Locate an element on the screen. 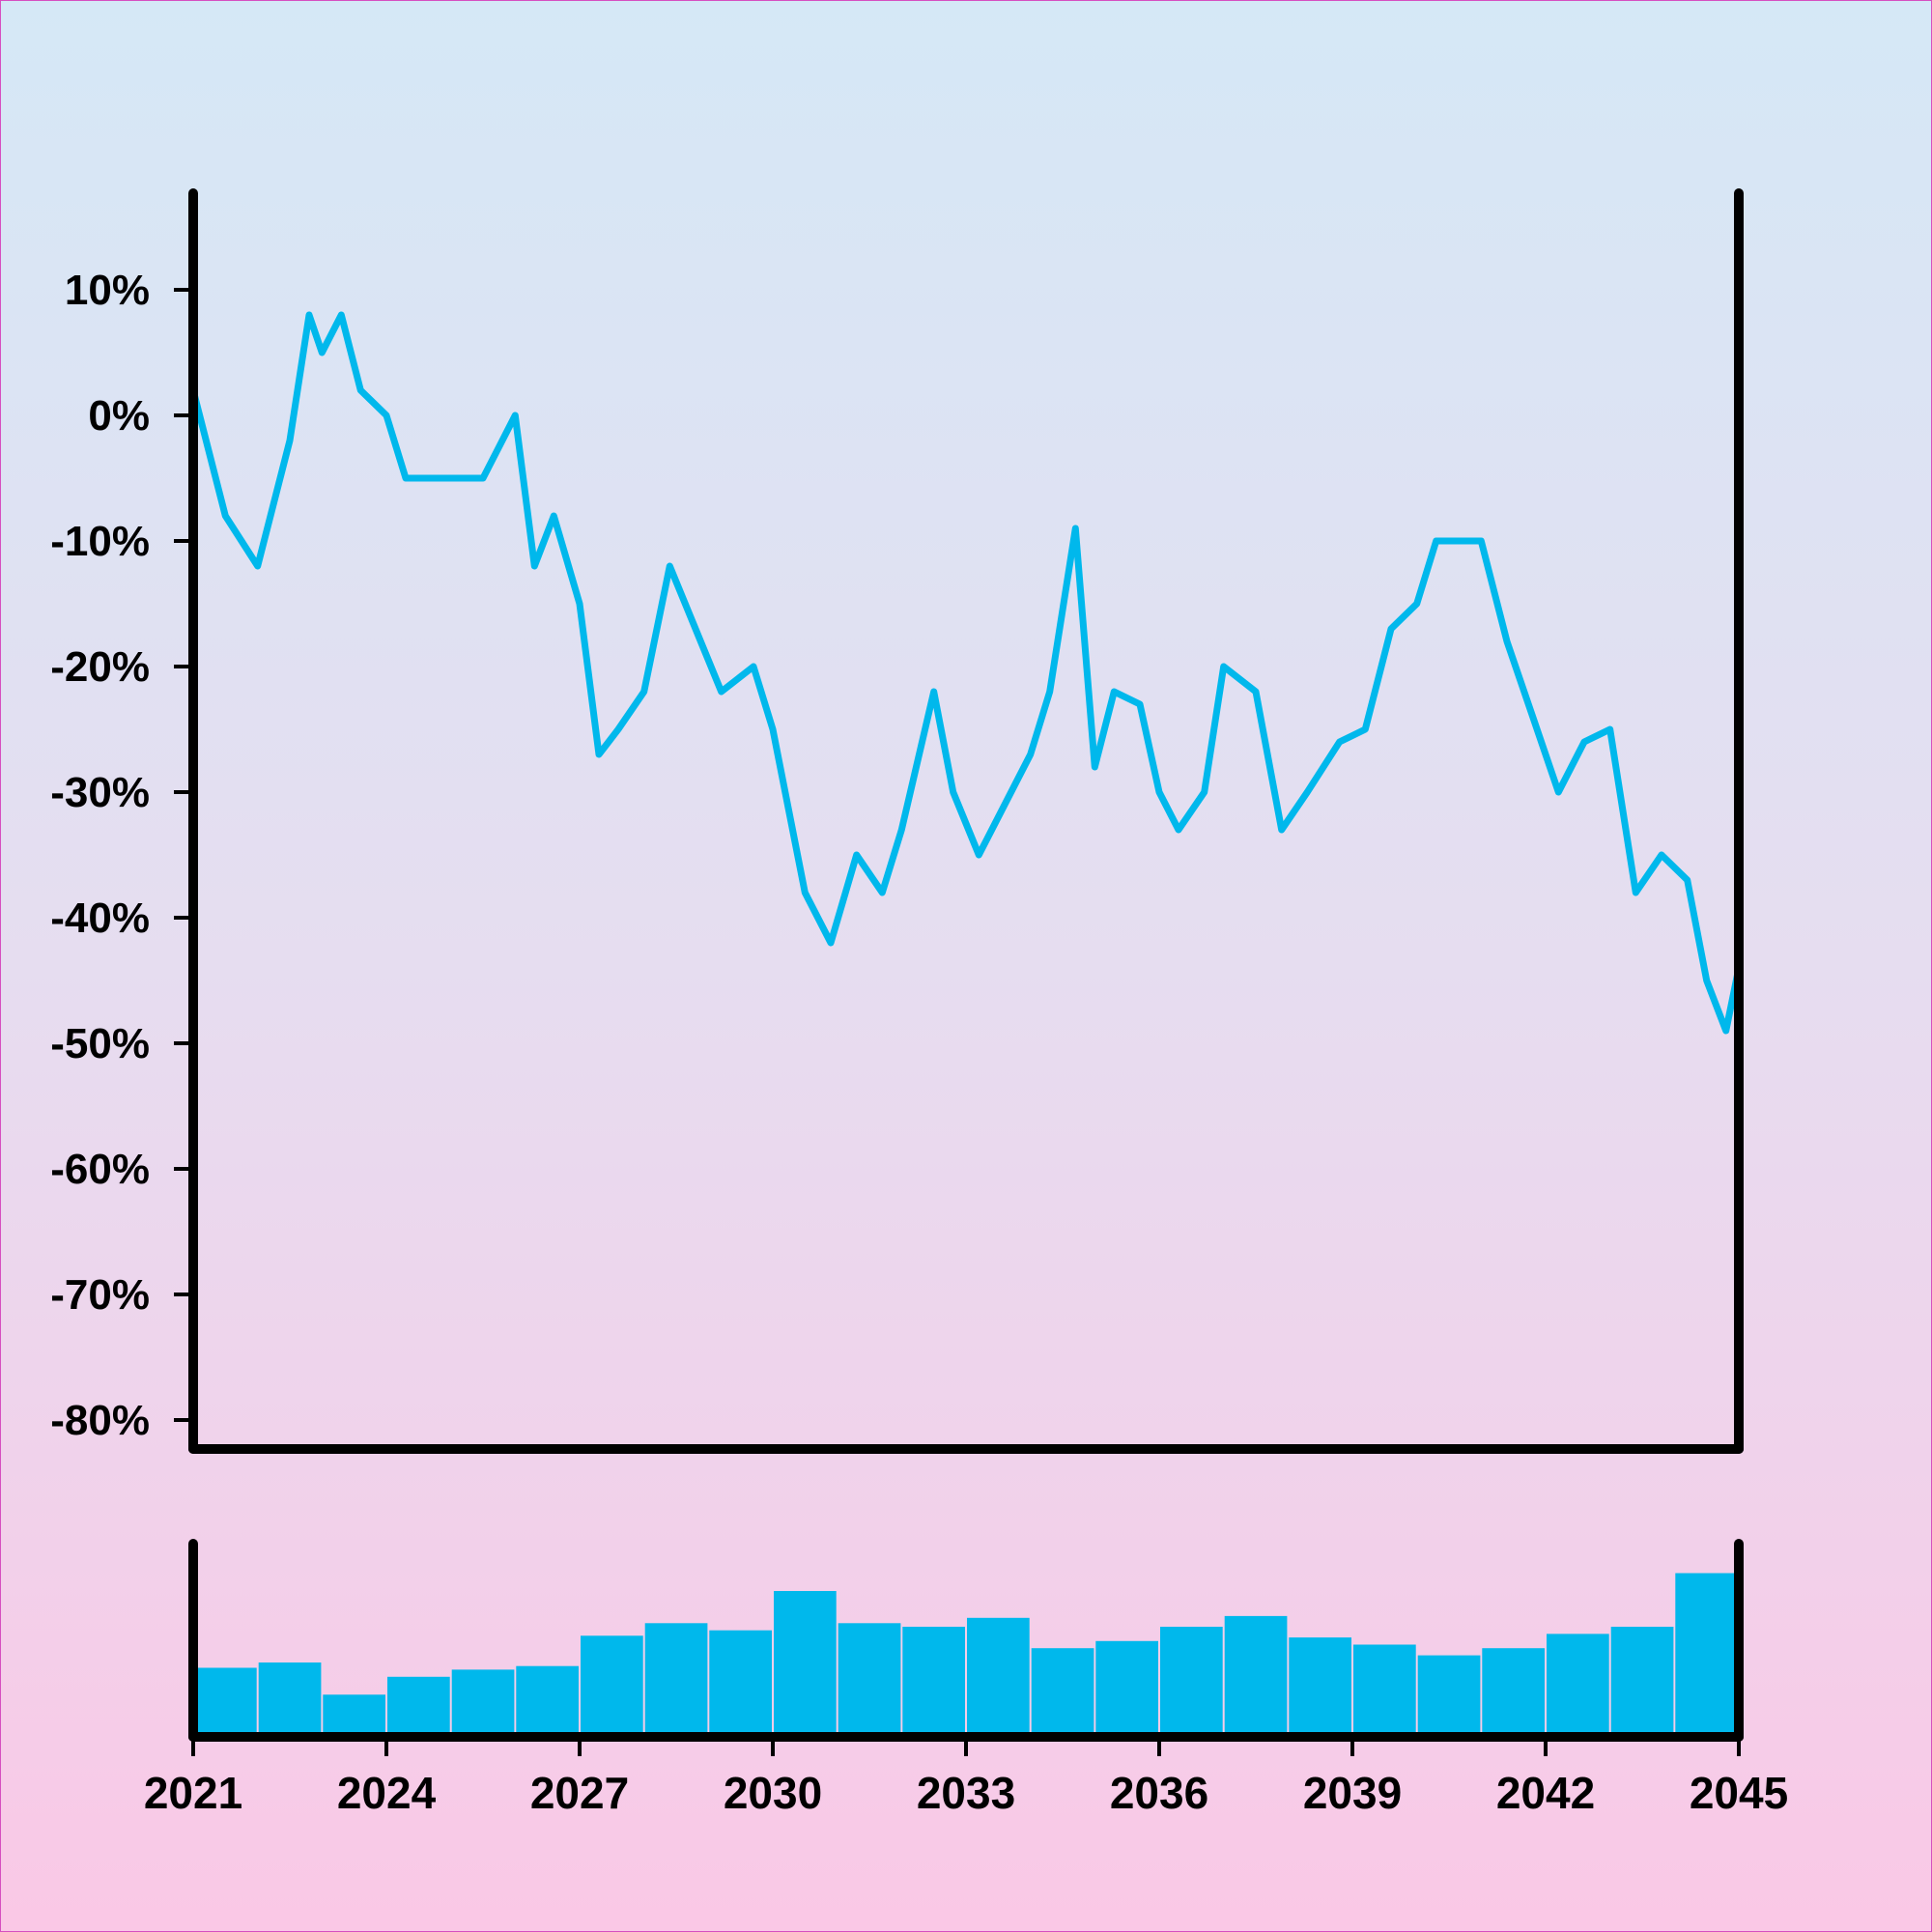  y-tick-label: -20% is located at coordinates (100, 667).